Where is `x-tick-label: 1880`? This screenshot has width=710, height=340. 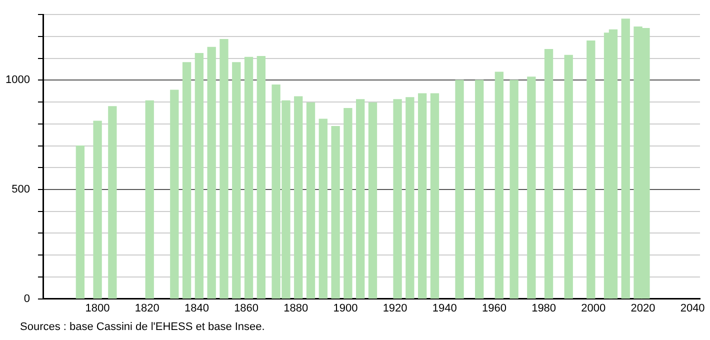
x-tick-label: 1880 is located at coordinates (296, 308).